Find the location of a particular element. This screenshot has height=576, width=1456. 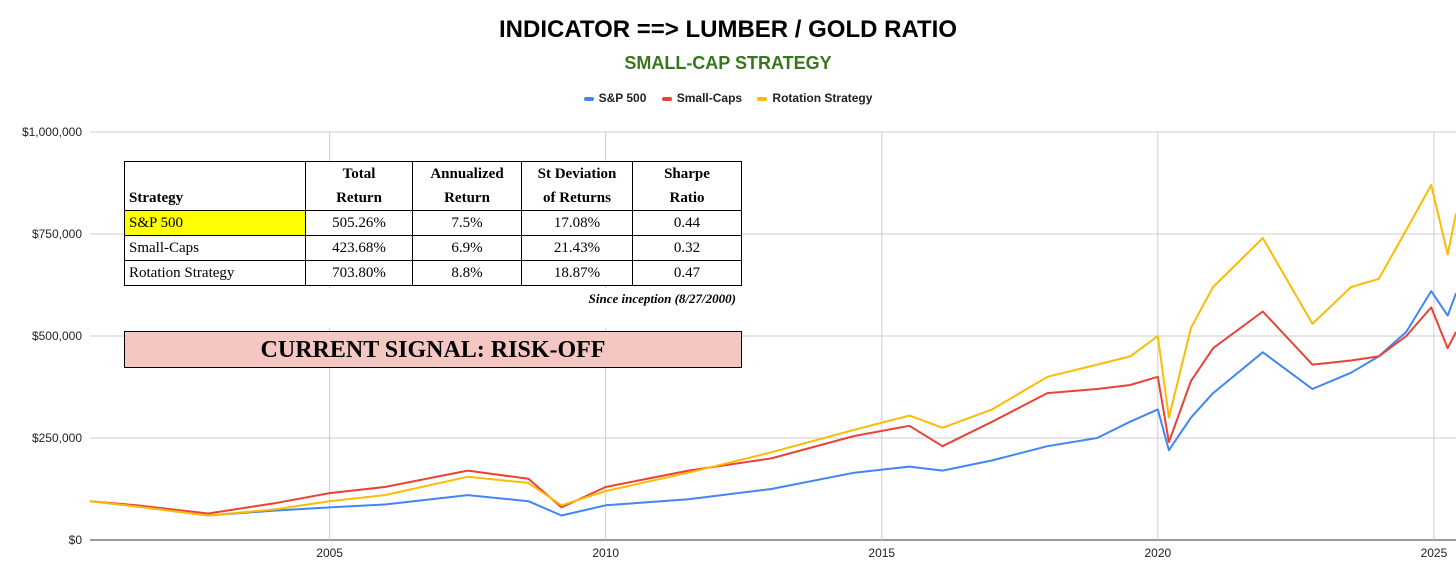

x-axis: 2005 2010 2015 2020 2025 is located at coordinates (881, 553).